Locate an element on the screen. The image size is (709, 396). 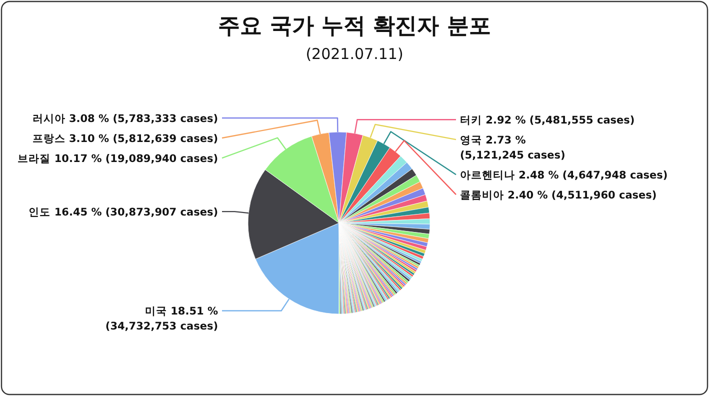
slice-label: 프랑스 3.10 % (5,812,639 cases) is located at coordinates (125, 139).